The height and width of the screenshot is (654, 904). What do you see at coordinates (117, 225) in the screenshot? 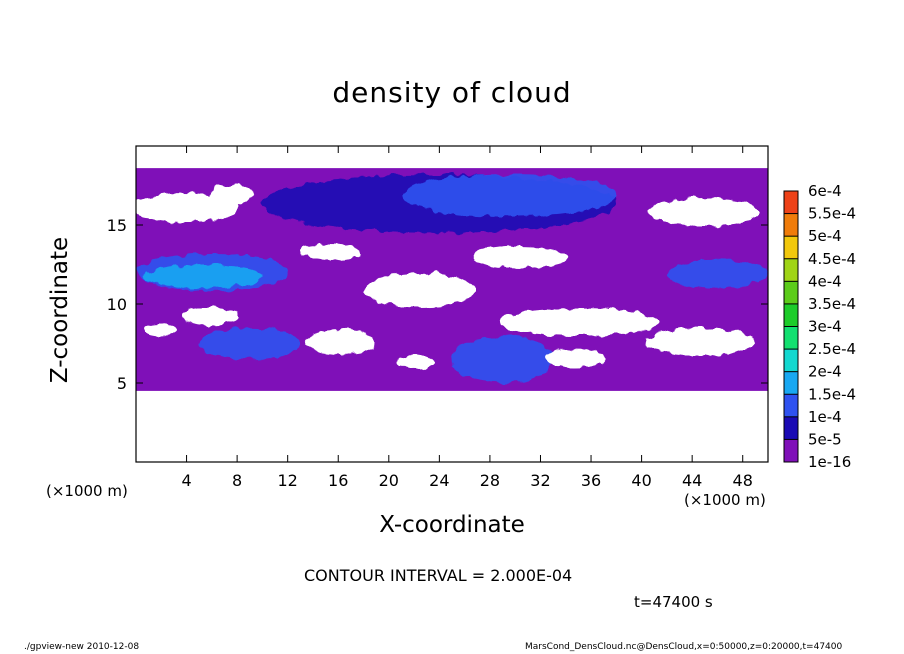
I see `y-tick-label: 15` at bounding box center [117, 225].